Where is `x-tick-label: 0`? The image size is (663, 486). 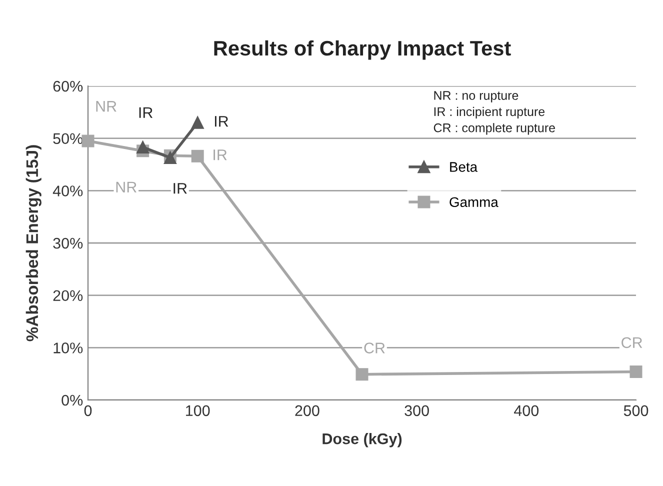
x-tick-label: 0 is located at coordinates (88, 410).